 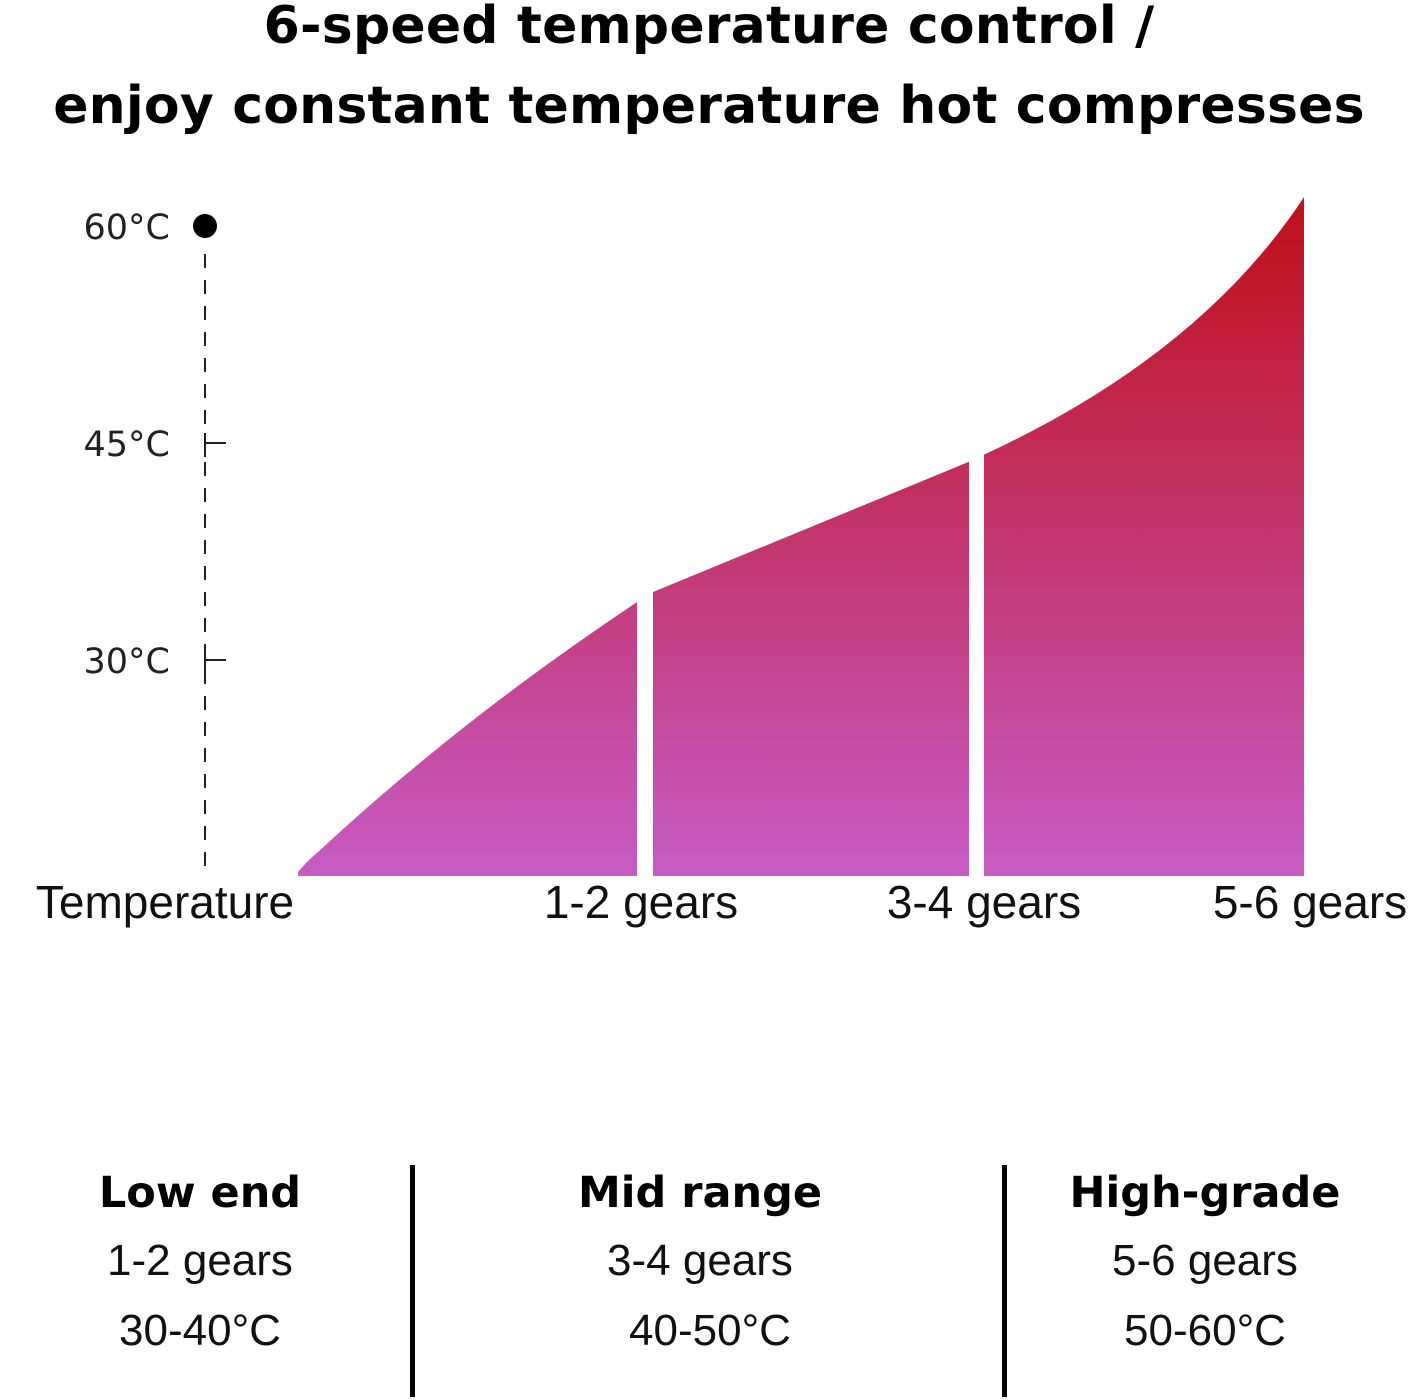 I want to click on y-axis-top-dot, so click(x=205, y=226).